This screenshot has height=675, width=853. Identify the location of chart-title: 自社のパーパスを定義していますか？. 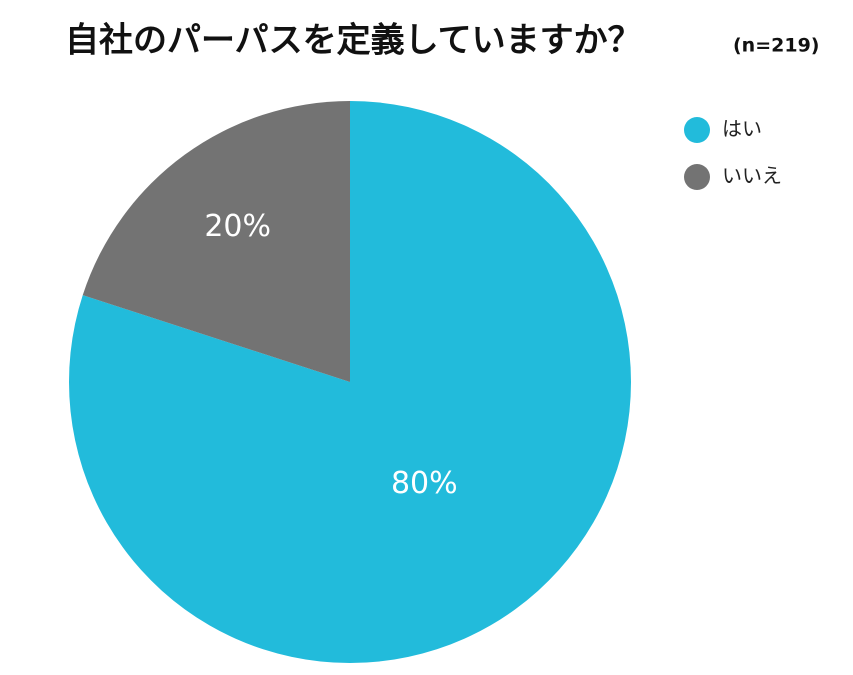
(353, 41).